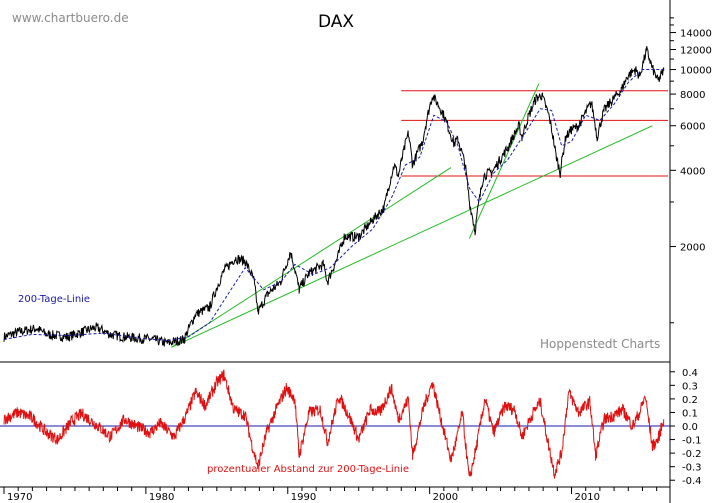 Image resolution: width=723 pixels, height=503 pixels. Describe the element at coordinates (336, 22) in the screenshot. I see `chart-title: DAX` at that location.